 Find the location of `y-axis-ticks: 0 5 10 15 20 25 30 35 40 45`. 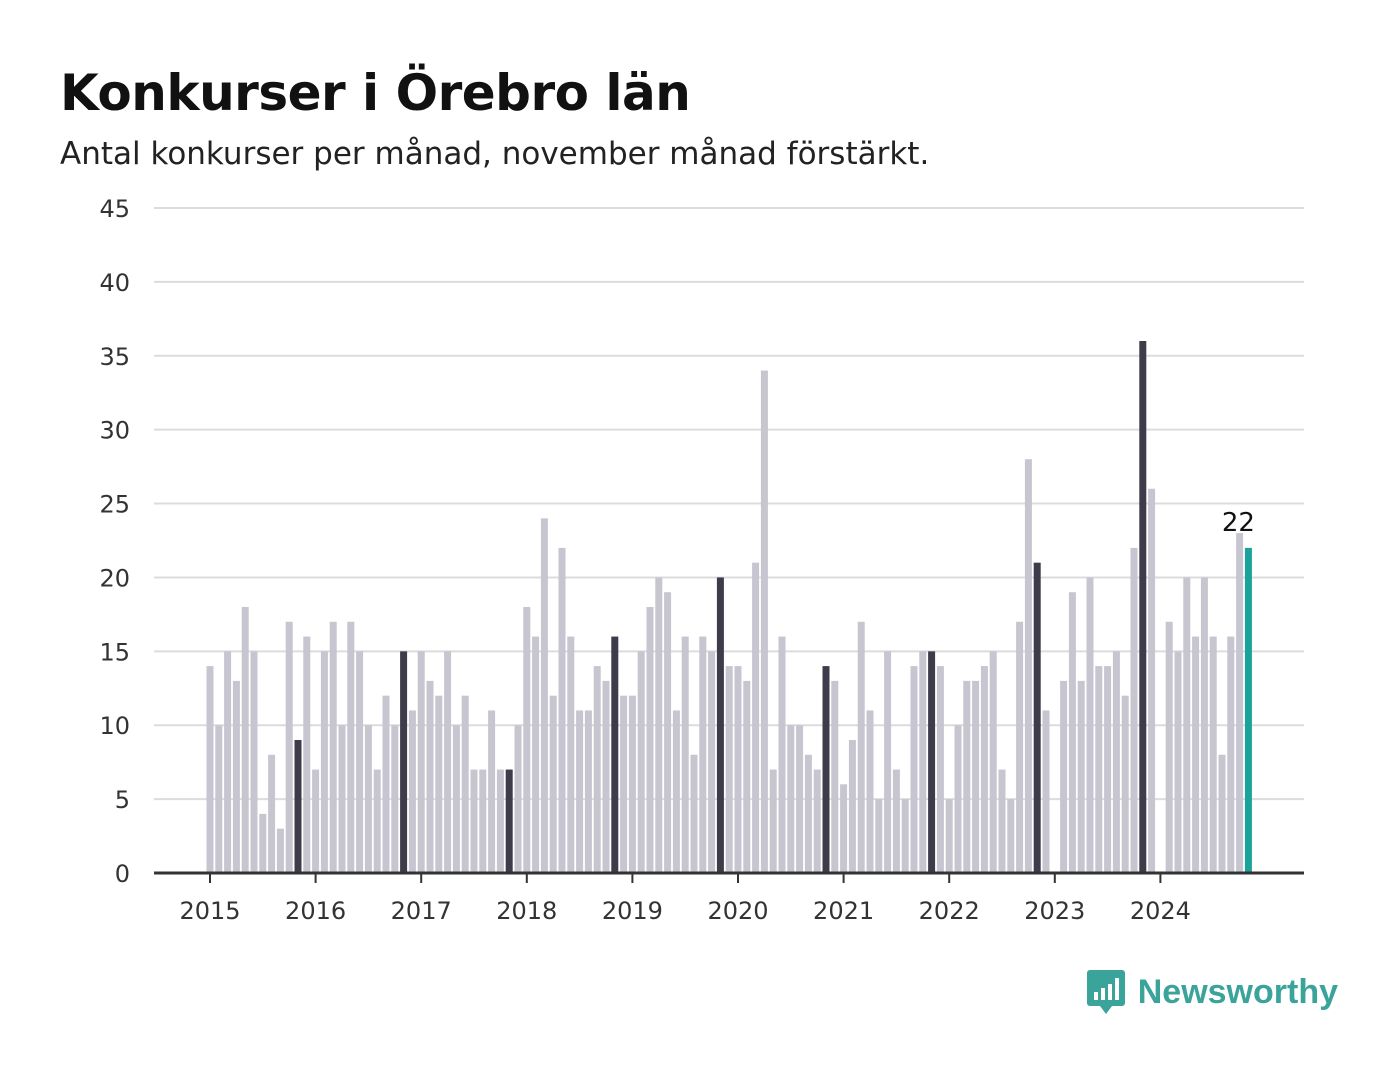

y-axis-ticks: 0 5 10 15 20 25 30 35 40 45 is located at coordinates (114, 541).